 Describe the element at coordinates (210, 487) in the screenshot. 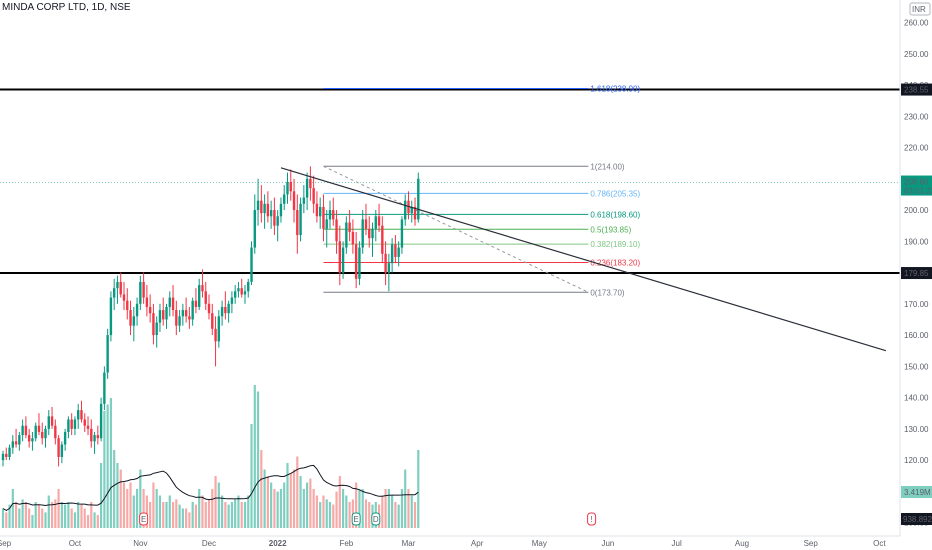

I see `volume-ma-line` at that location.